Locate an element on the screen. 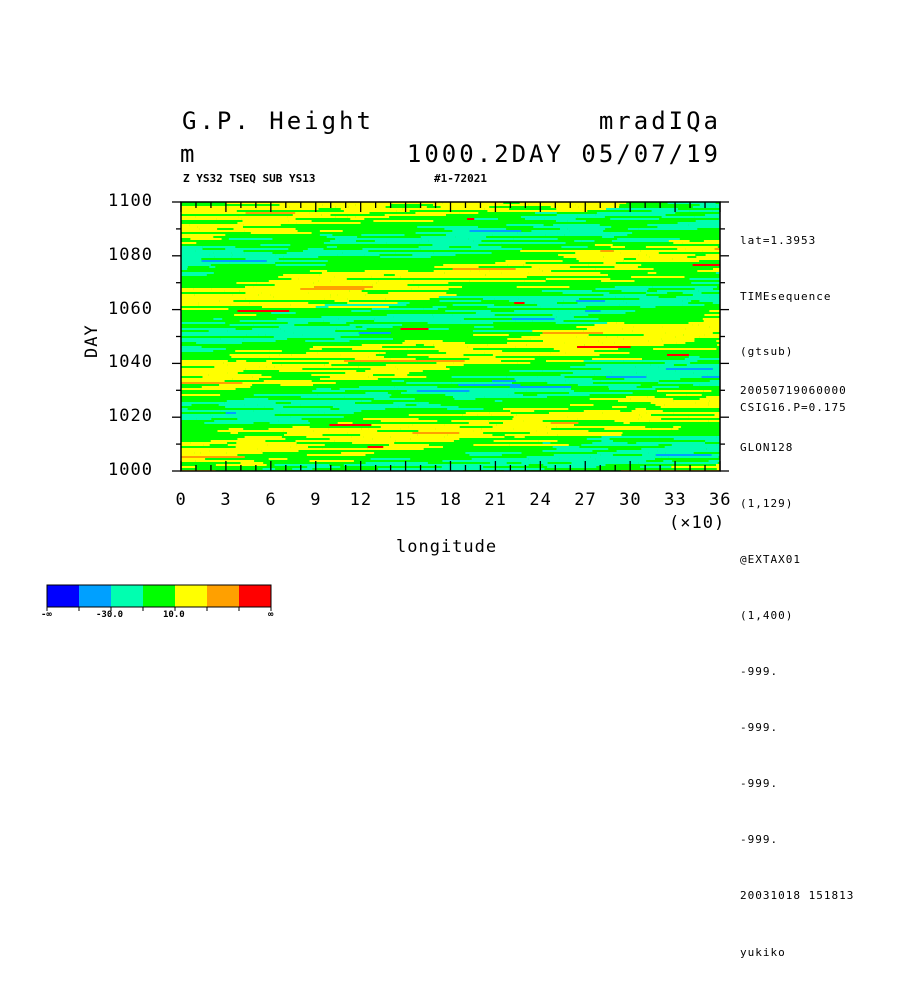 This screenshot has height=981, width=904. x-tick-label: 0 is located at coordinates (181, 500).